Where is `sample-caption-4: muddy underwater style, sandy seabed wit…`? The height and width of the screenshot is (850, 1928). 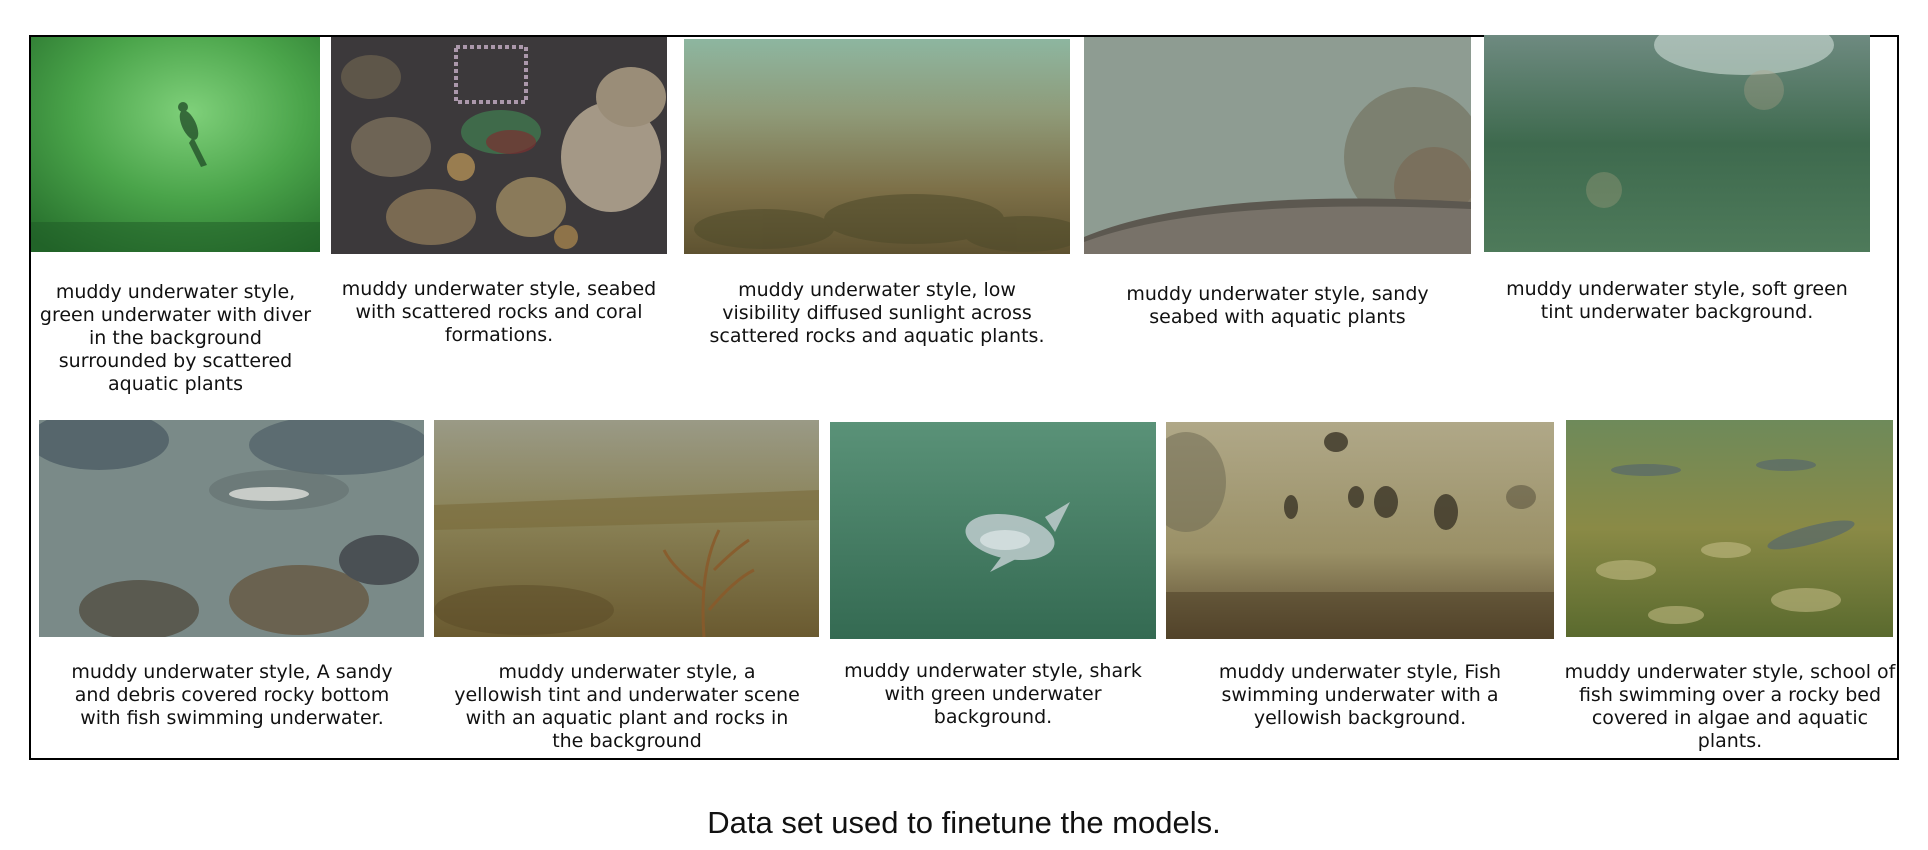
sample-caption-4: muddy underwater style, sandy seabed wit… is located at coordinates (1277, 305).